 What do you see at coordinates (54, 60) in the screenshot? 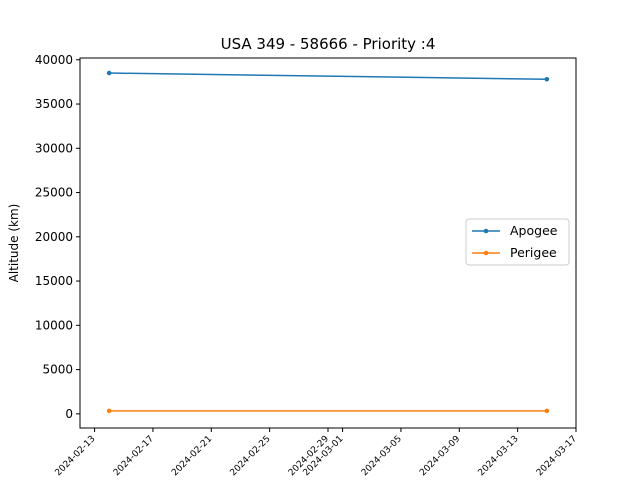
I see `y-tick-label: 40000` at bounding box center [54, 60].